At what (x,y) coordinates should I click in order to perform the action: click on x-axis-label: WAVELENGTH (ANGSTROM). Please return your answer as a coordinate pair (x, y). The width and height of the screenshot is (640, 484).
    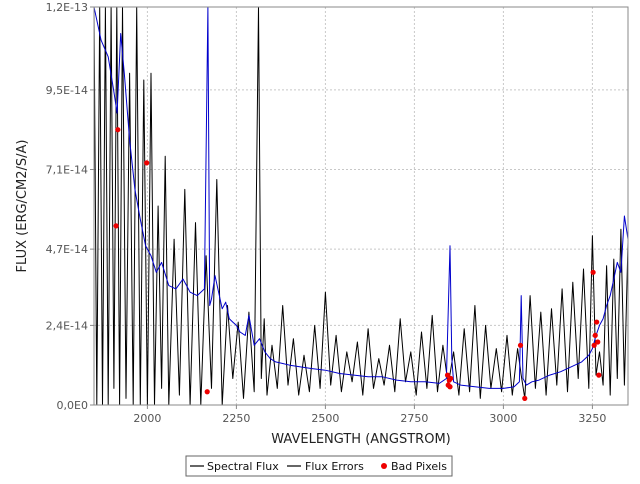
    Looking at the image, I should click on (360, 439).